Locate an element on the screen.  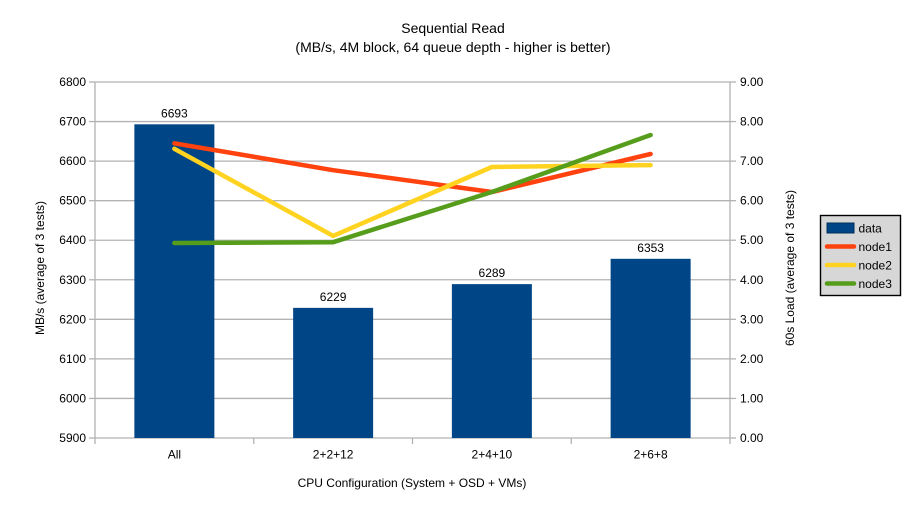
line-node1 is located at coordinates (412, 168).